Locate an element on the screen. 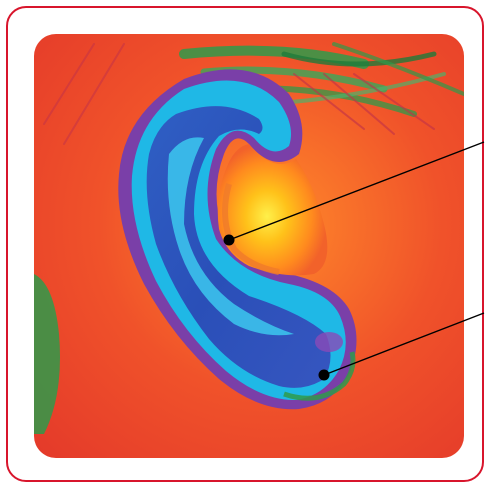 This screenshot has width=493, height=491. left-green-patch is located at coordinates (47, 354).